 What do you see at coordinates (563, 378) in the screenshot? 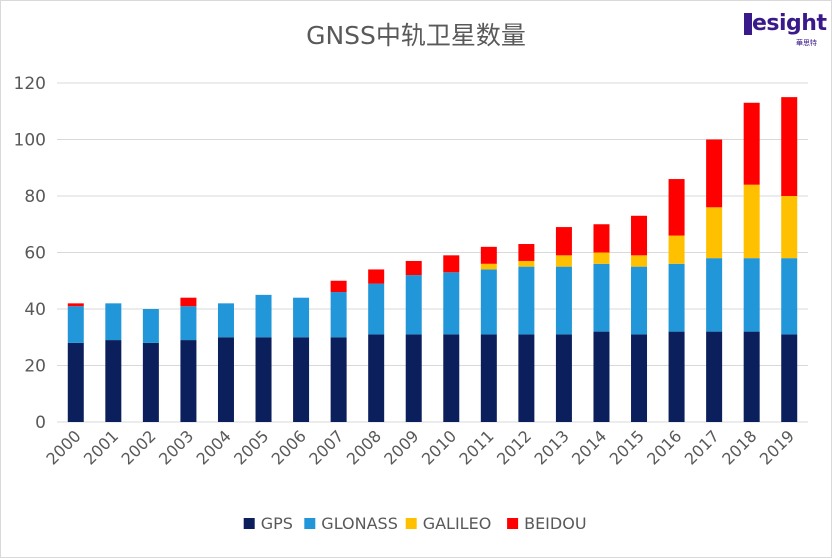
I see `bar-gps-2013` at bounding box center [563, 378].